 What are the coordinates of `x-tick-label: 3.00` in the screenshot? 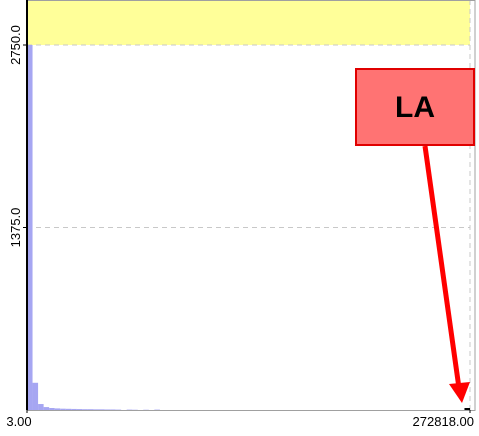 It's located at (18, 421).